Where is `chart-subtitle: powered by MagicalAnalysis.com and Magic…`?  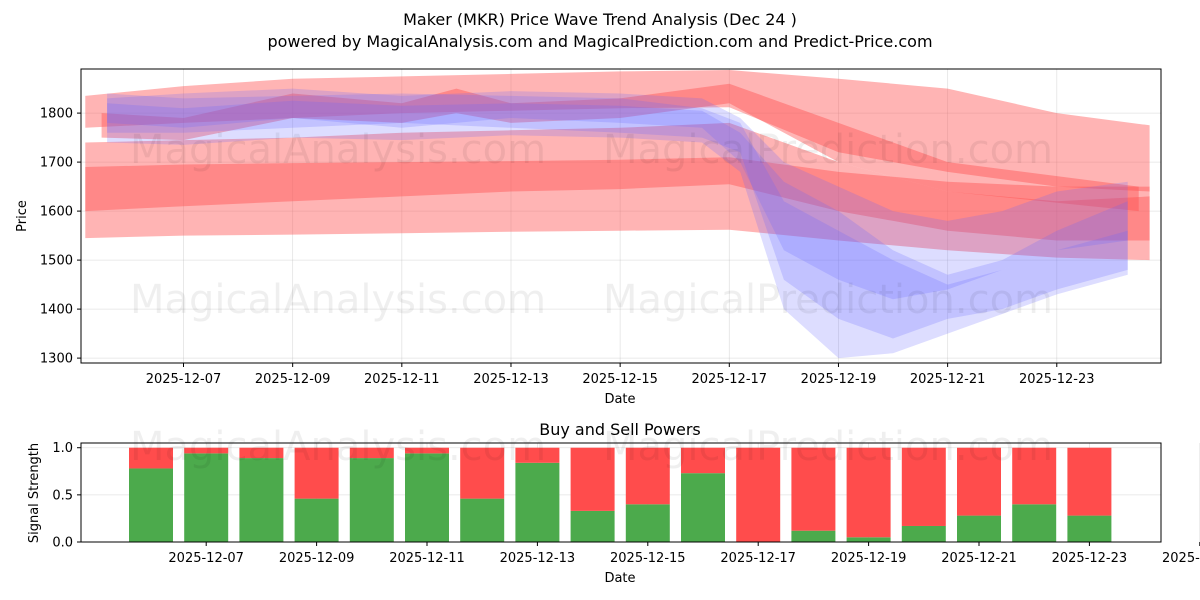
chart-subtitle: powered by MagicalAnalysis.com and Magic… is located at coordinates (599, 41).